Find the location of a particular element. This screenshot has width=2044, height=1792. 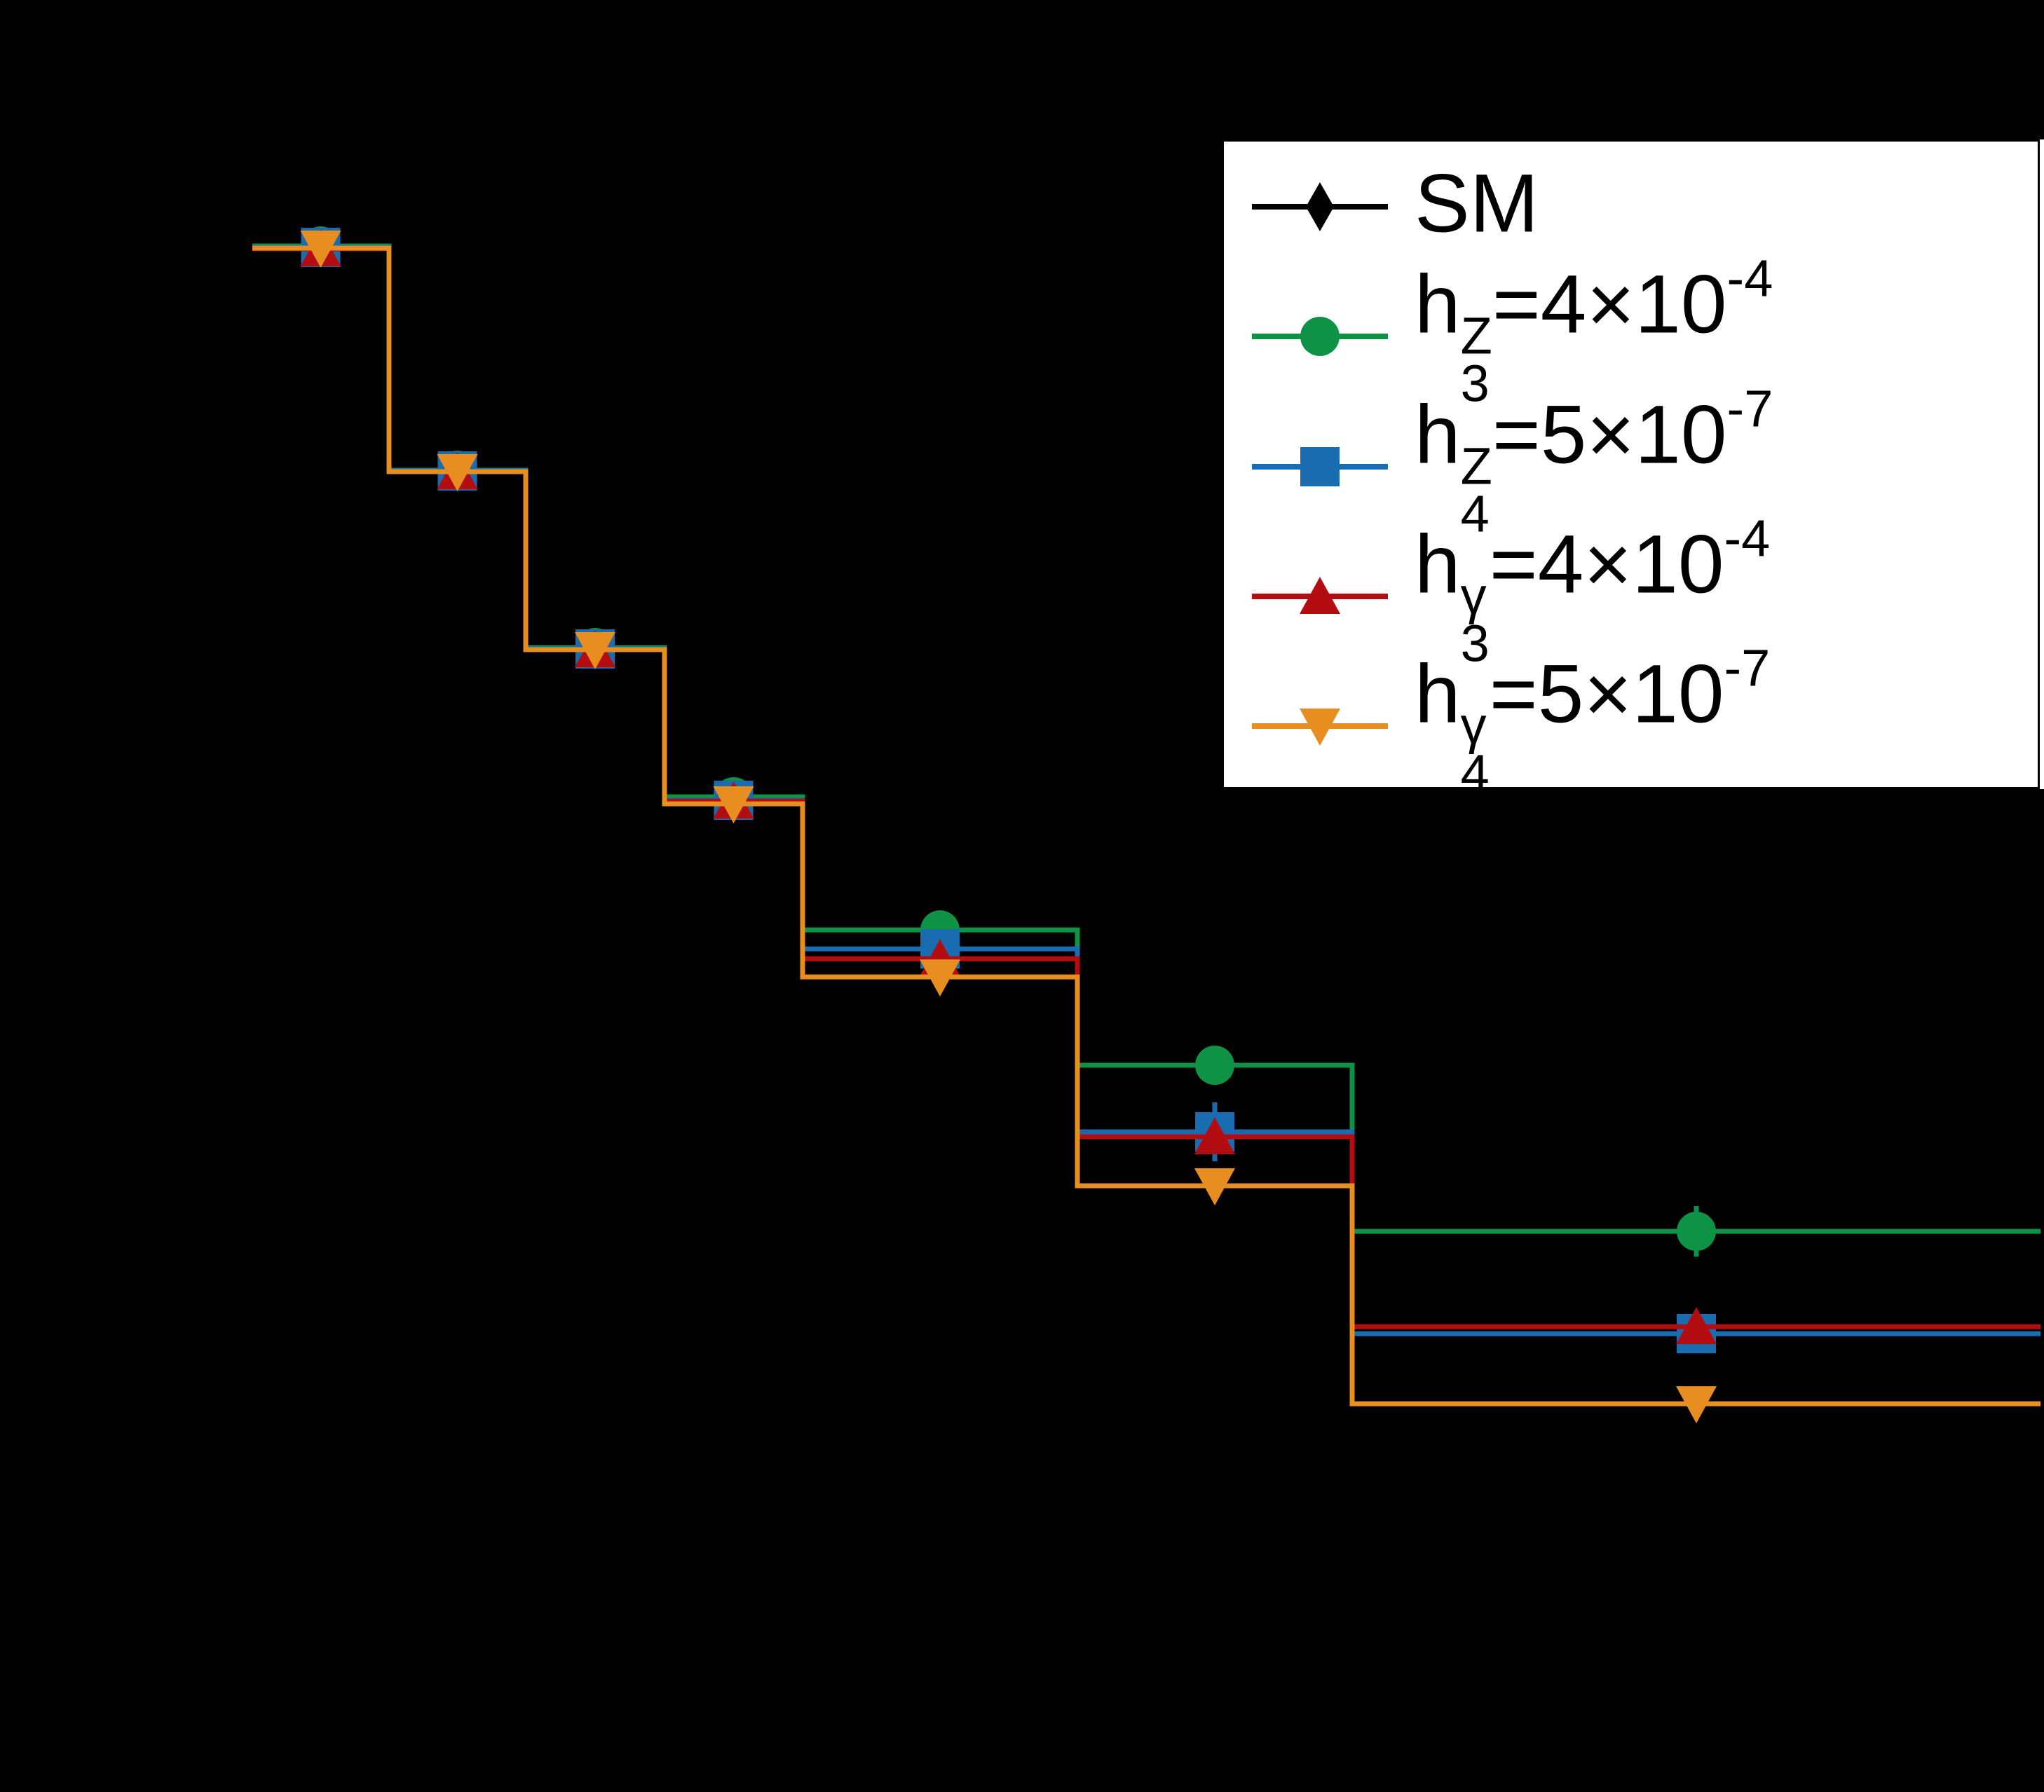

square-glyph is located at coordinates (1320, 466).